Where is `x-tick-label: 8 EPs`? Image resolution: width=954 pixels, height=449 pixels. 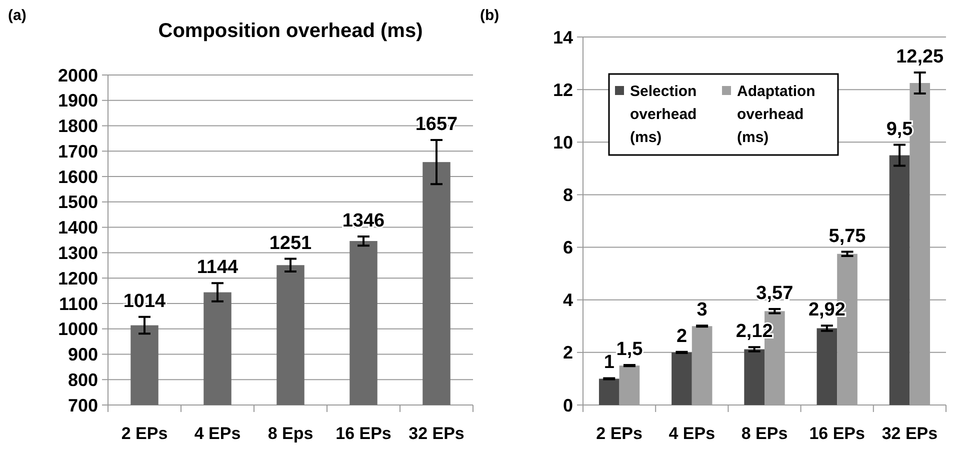 x-tick-label: 8 EPs is located at coordinates (764, 433).